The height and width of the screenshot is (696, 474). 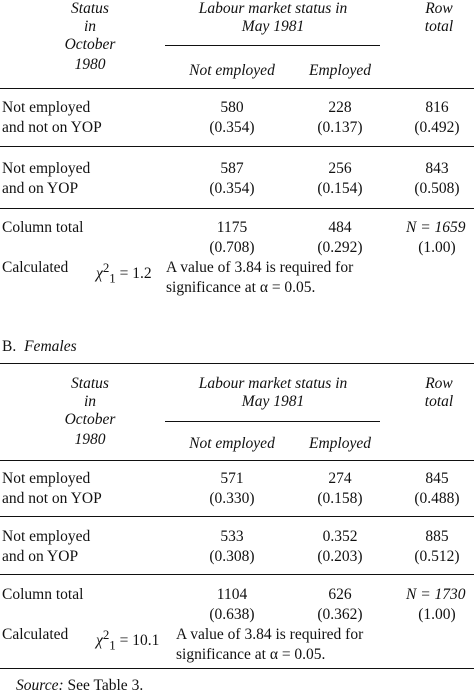 What do you see at coordinates (340, 227) in the screenshot?
I see `cell-employed: 484` at bounding box center [340, 227].